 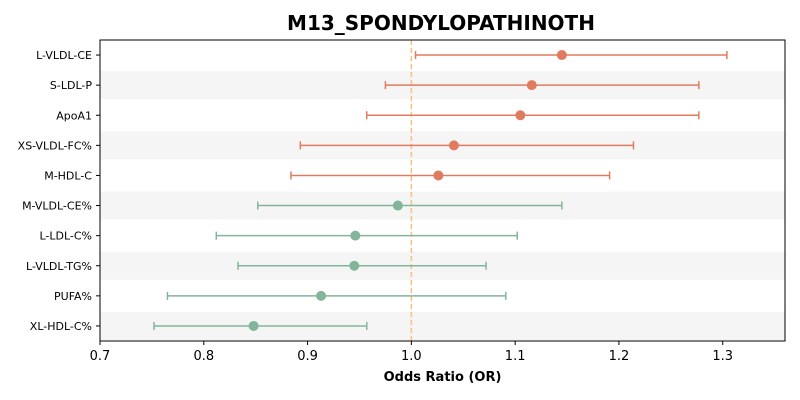 I want to click on y-tick-label: ApoA1, so click(x=74, y=115).